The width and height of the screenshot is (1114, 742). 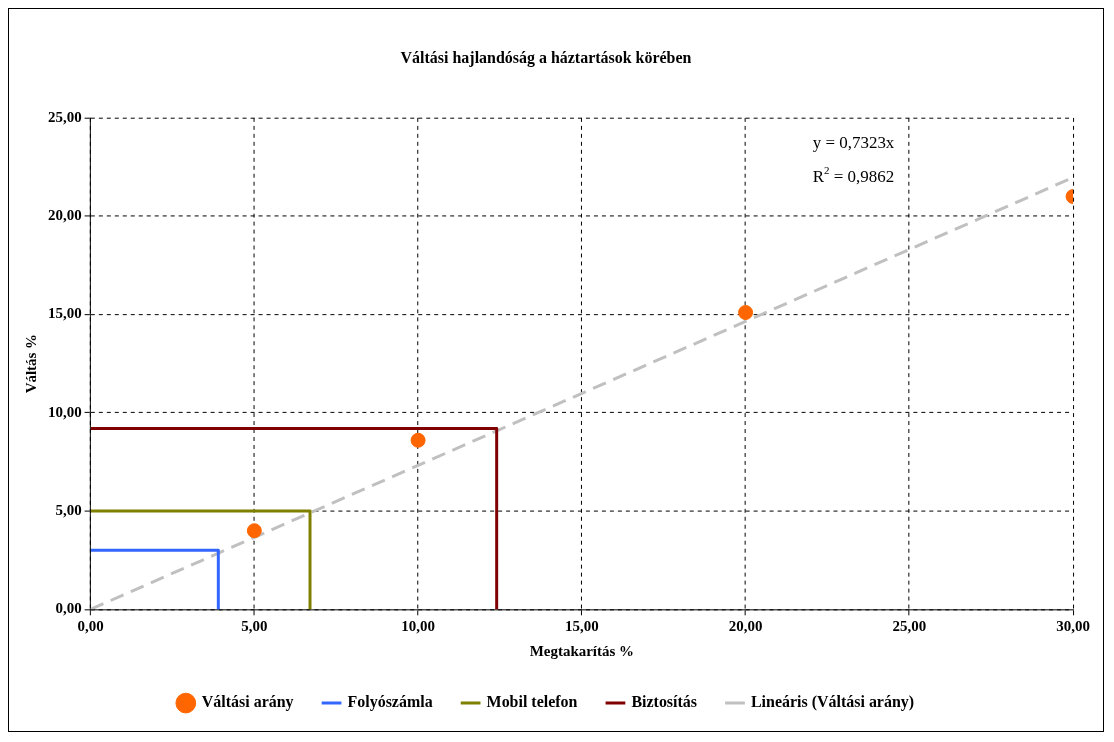 What do you see at coordinates (247, 702) in the screenshot?
I see `legend-label: Váltási arány` at bounding box center [247, 702].